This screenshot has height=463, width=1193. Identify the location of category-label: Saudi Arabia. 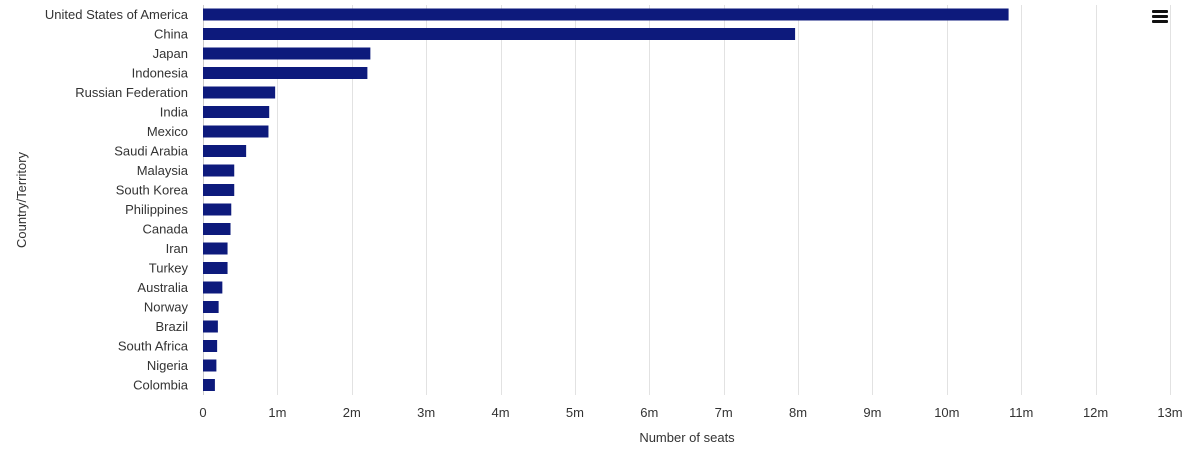
(151, 151).